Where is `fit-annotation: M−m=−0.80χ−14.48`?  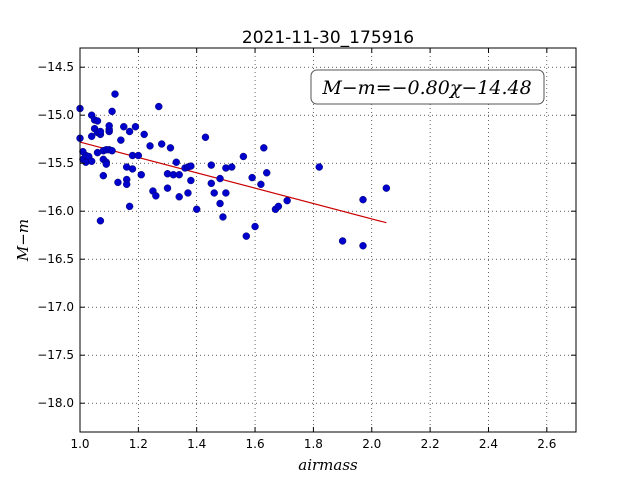
fit-annotation: M−m=−0.80χ−14.48 is located at coordinates (427, 87).